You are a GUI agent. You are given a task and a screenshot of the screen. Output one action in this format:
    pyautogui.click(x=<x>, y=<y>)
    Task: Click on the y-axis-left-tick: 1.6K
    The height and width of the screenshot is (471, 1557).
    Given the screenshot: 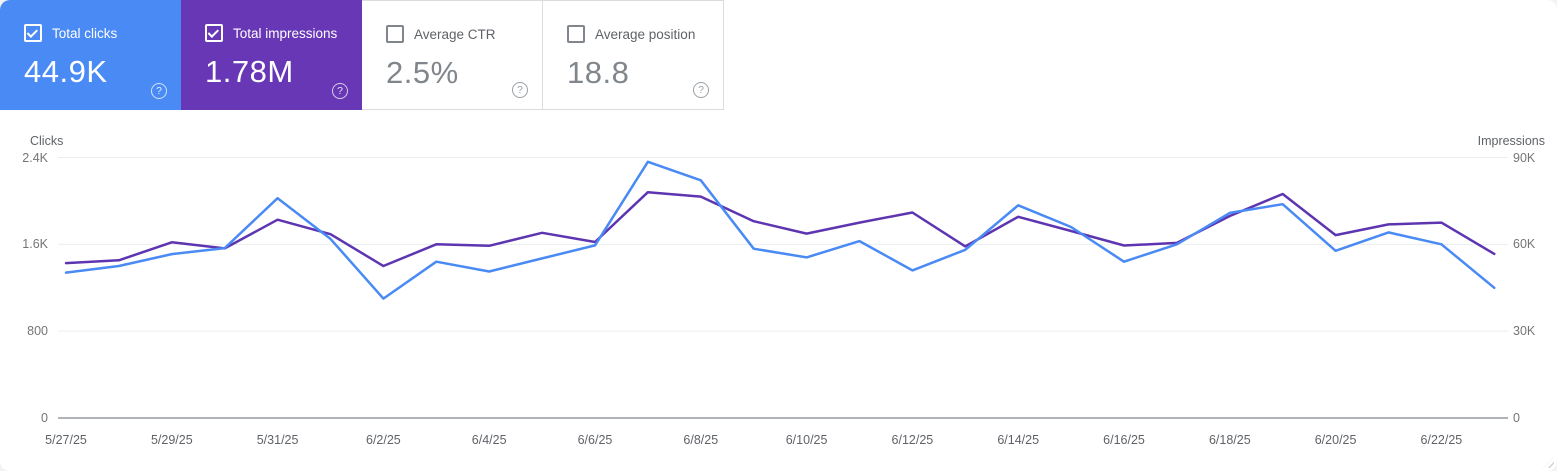 What is the action you would take?
    pyautogui.click(x=35, y=244)
    